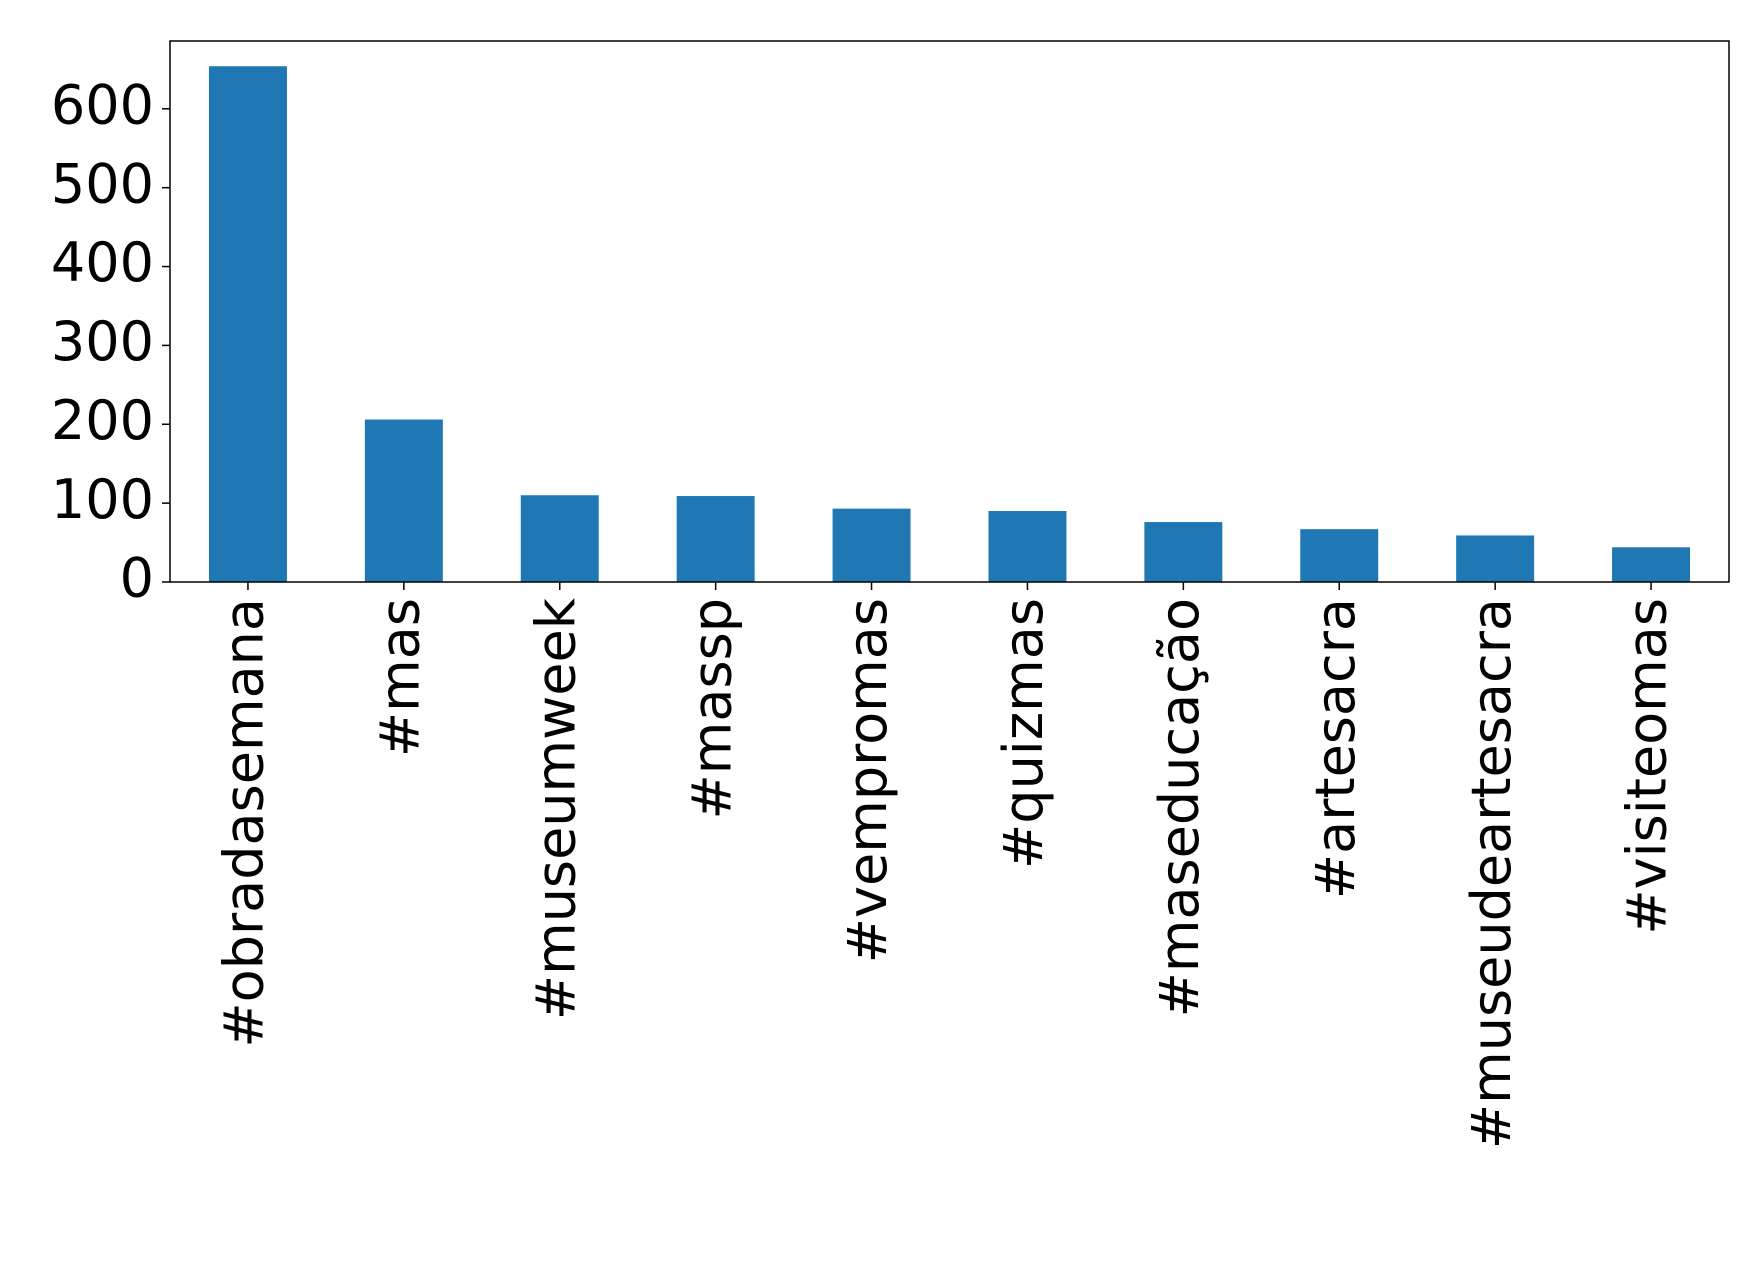 The width and height of the screenshot is (1759, 1266). I want to click on y-tick-label: 500, so click(102, 183).